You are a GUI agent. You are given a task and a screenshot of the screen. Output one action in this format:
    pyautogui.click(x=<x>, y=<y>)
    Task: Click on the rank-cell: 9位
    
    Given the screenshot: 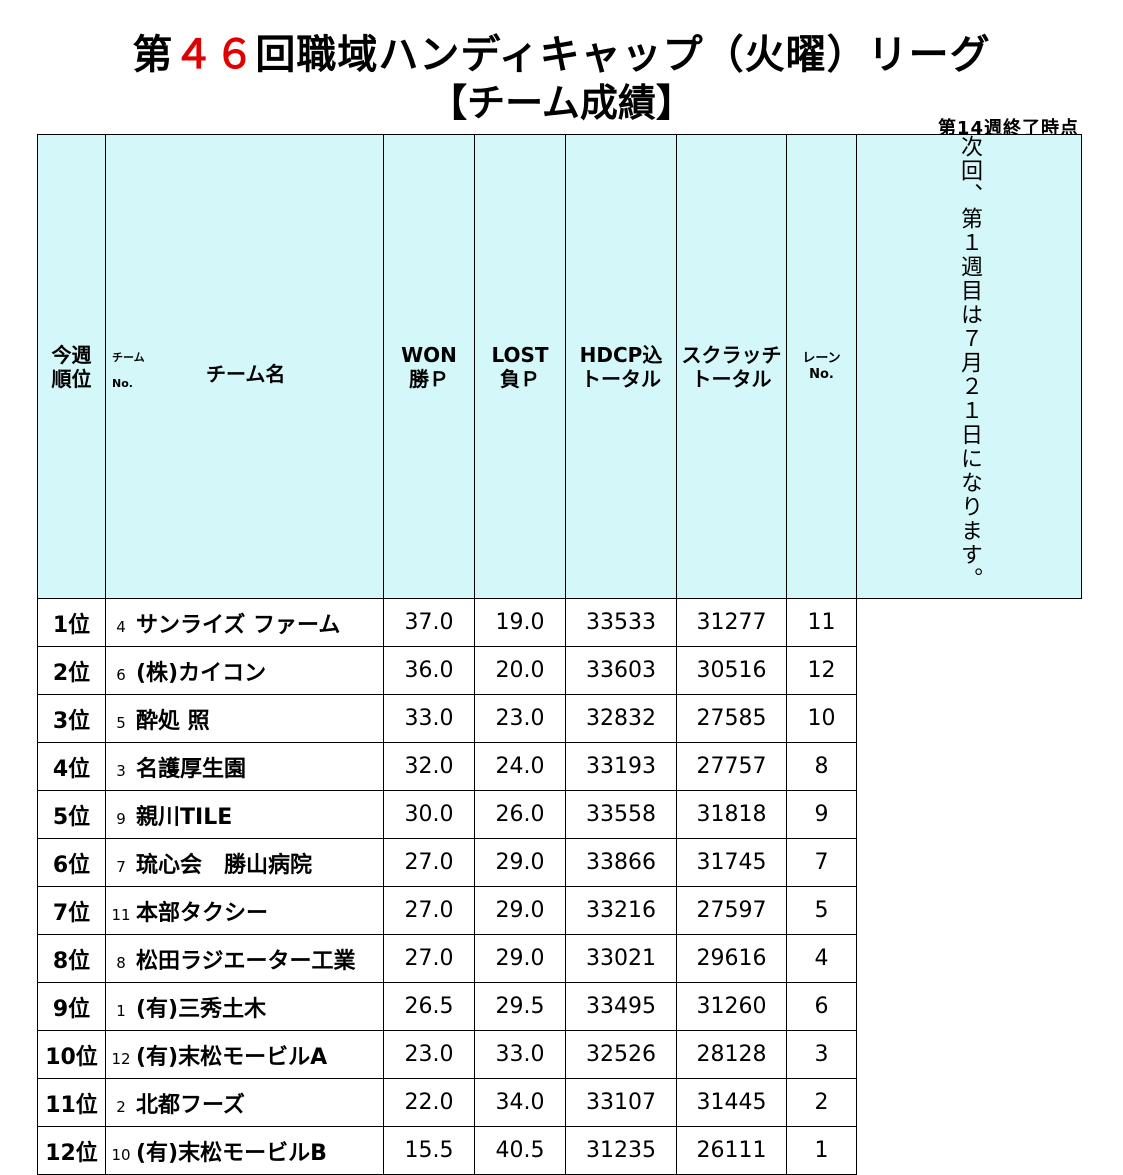 What is the action you would take?
    pyautogui.click(x=71, y=1006)
    